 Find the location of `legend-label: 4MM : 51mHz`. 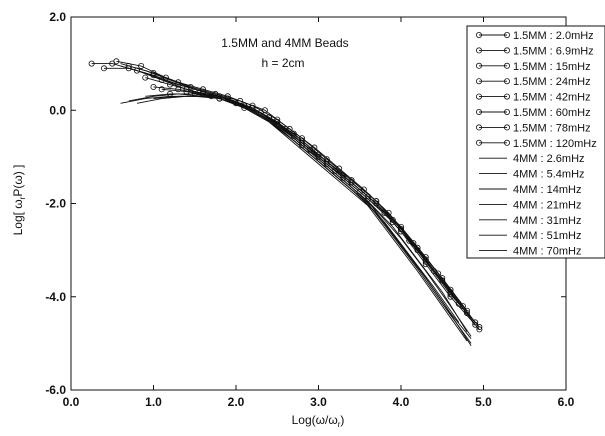

legend-label: 4MM : 51mHz is located at coordinates (547, 236).